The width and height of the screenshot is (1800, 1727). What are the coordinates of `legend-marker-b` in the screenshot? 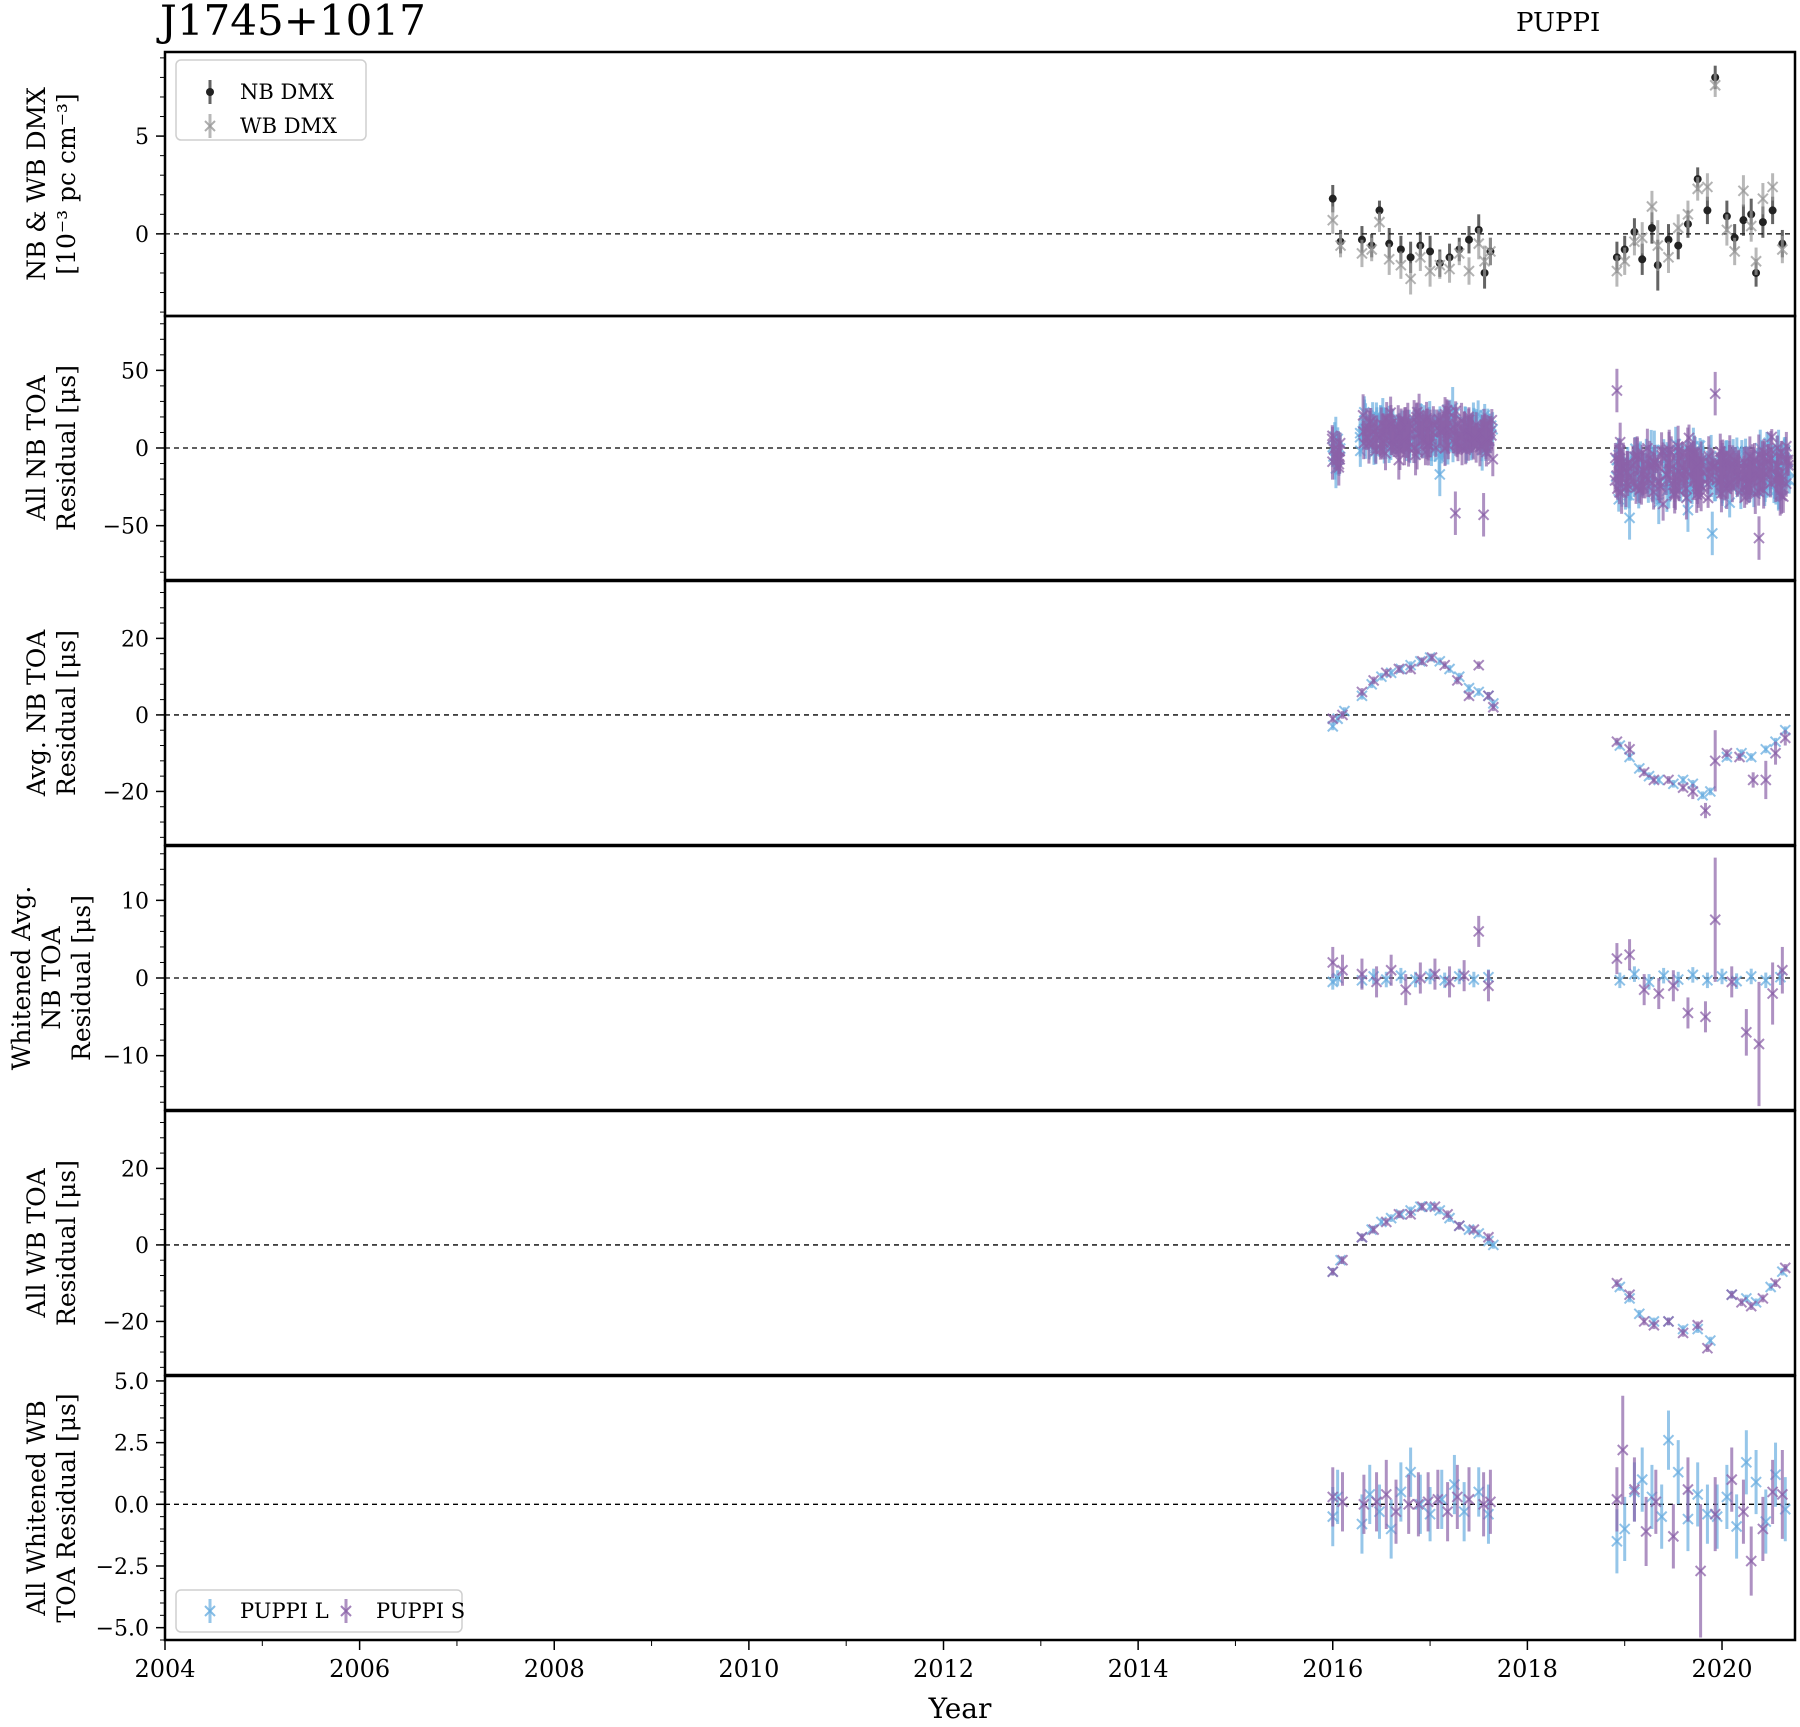 It's located at (210, 1611).